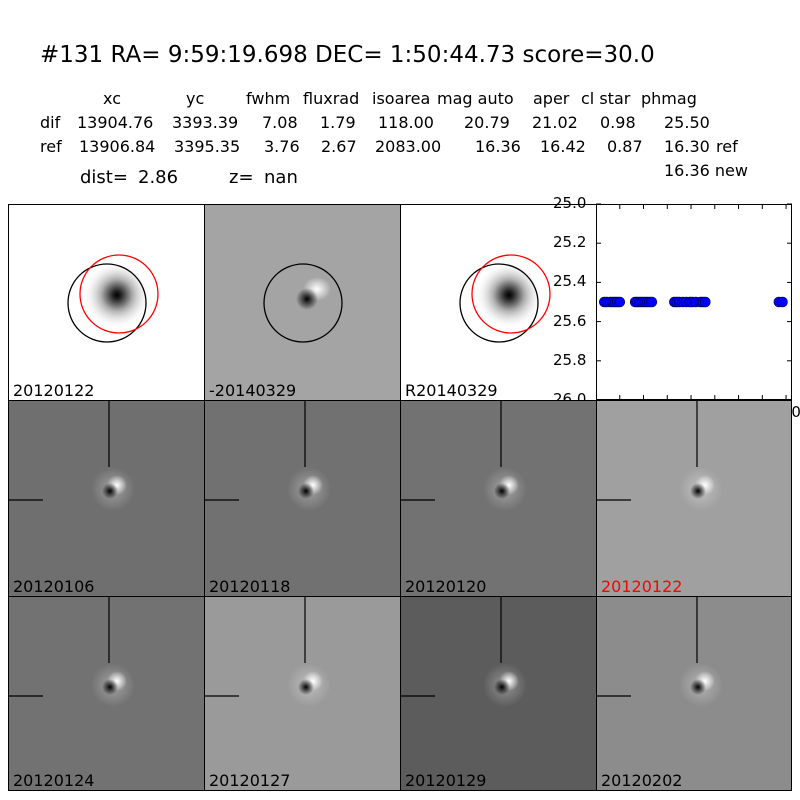 This screenshot has height=800, width=800. I want to click on image-stamp: 20120129, so click(498, 693).